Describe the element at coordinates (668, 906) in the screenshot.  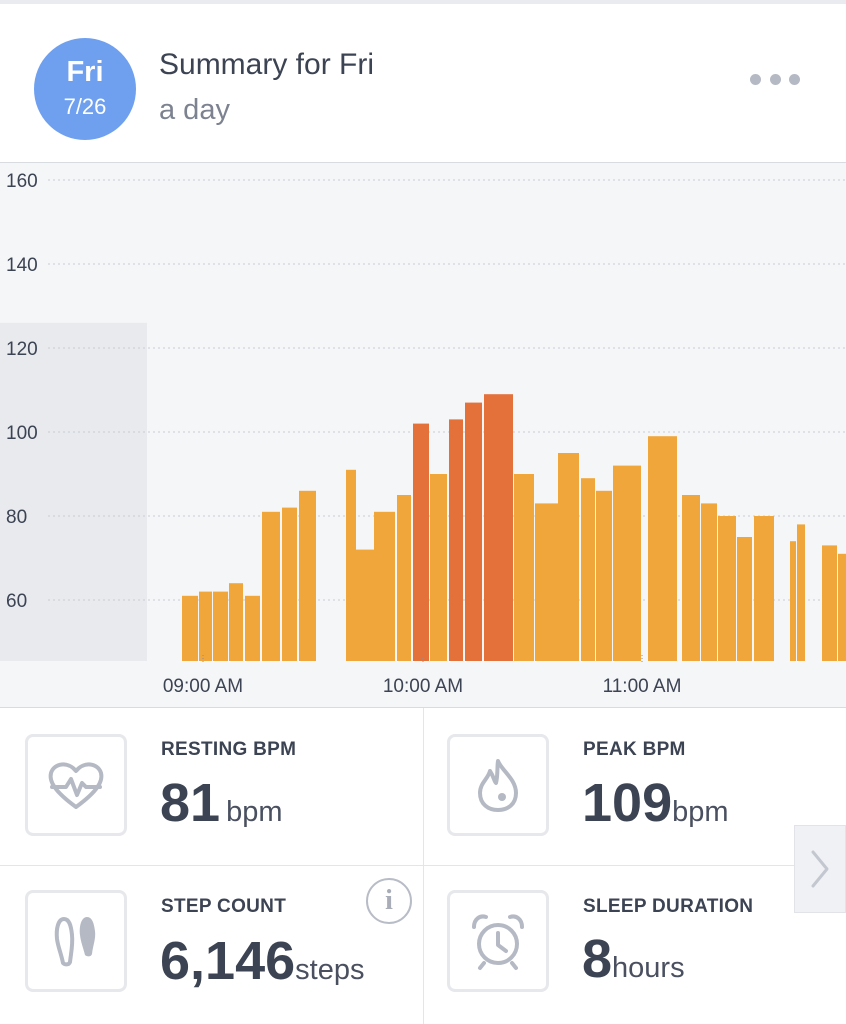
I see `sleep-duration-label: SLEEP DURATION` at that location.